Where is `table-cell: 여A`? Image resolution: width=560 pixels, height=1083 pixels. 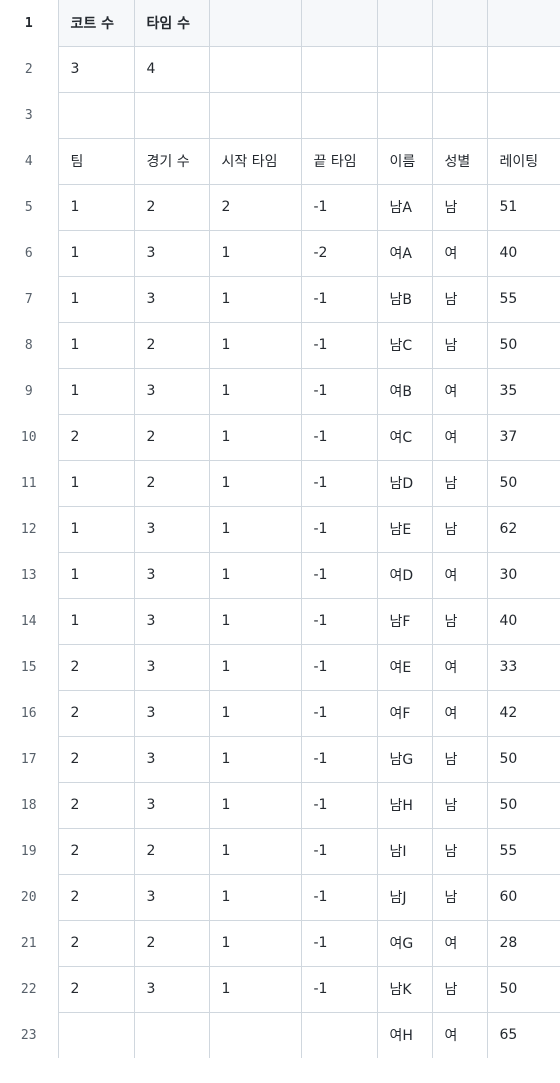 table-cell: 여A is located at coordinates (404, 253).